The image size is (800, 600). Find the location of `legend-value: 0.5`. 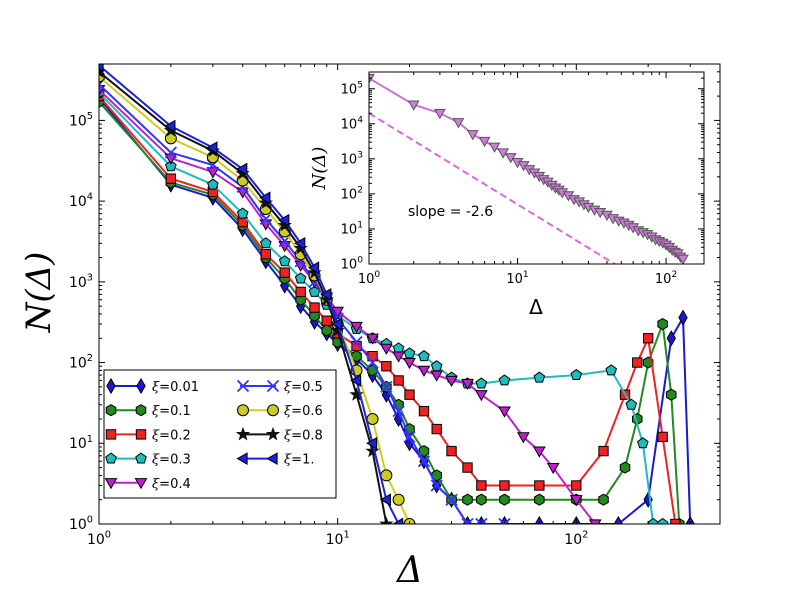

legend-value: 0.5 is located at coordinates (312, 387).